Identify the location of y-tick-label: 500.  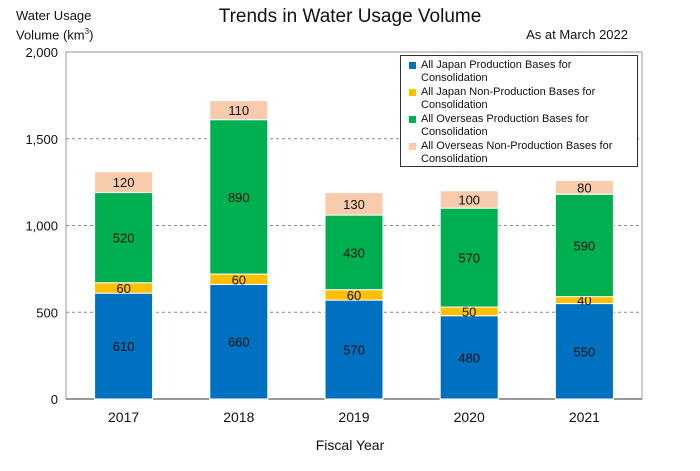
(47, 312).